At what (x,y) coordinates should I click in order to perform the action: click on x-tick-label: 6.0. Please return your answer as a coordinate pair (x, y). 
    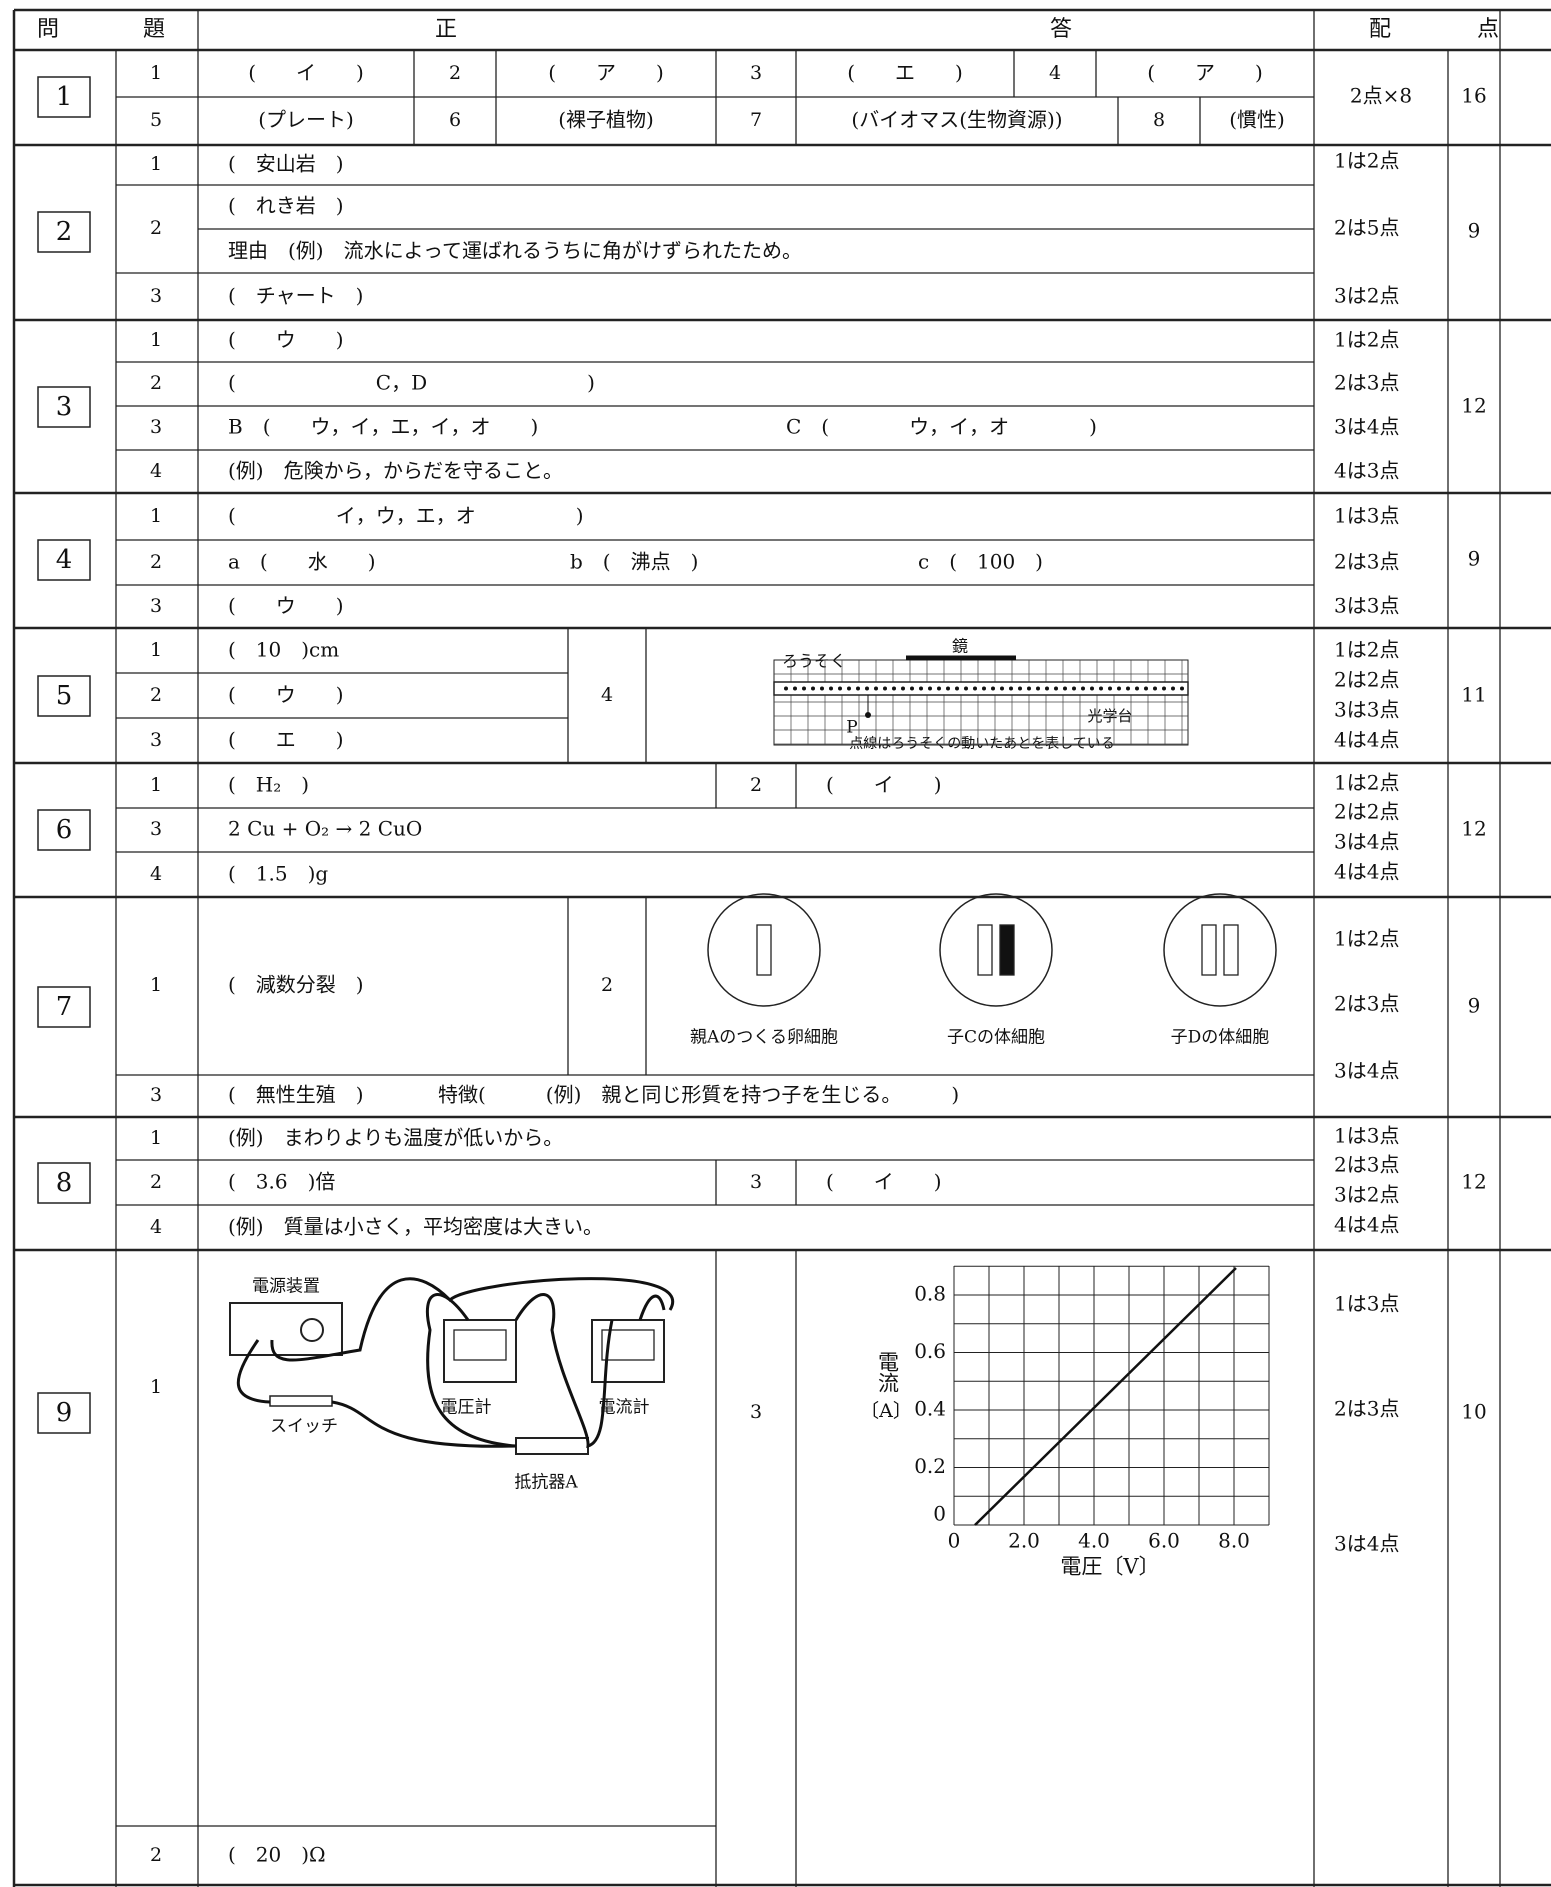
    Looking at the image, I should click on (1164, 1541).